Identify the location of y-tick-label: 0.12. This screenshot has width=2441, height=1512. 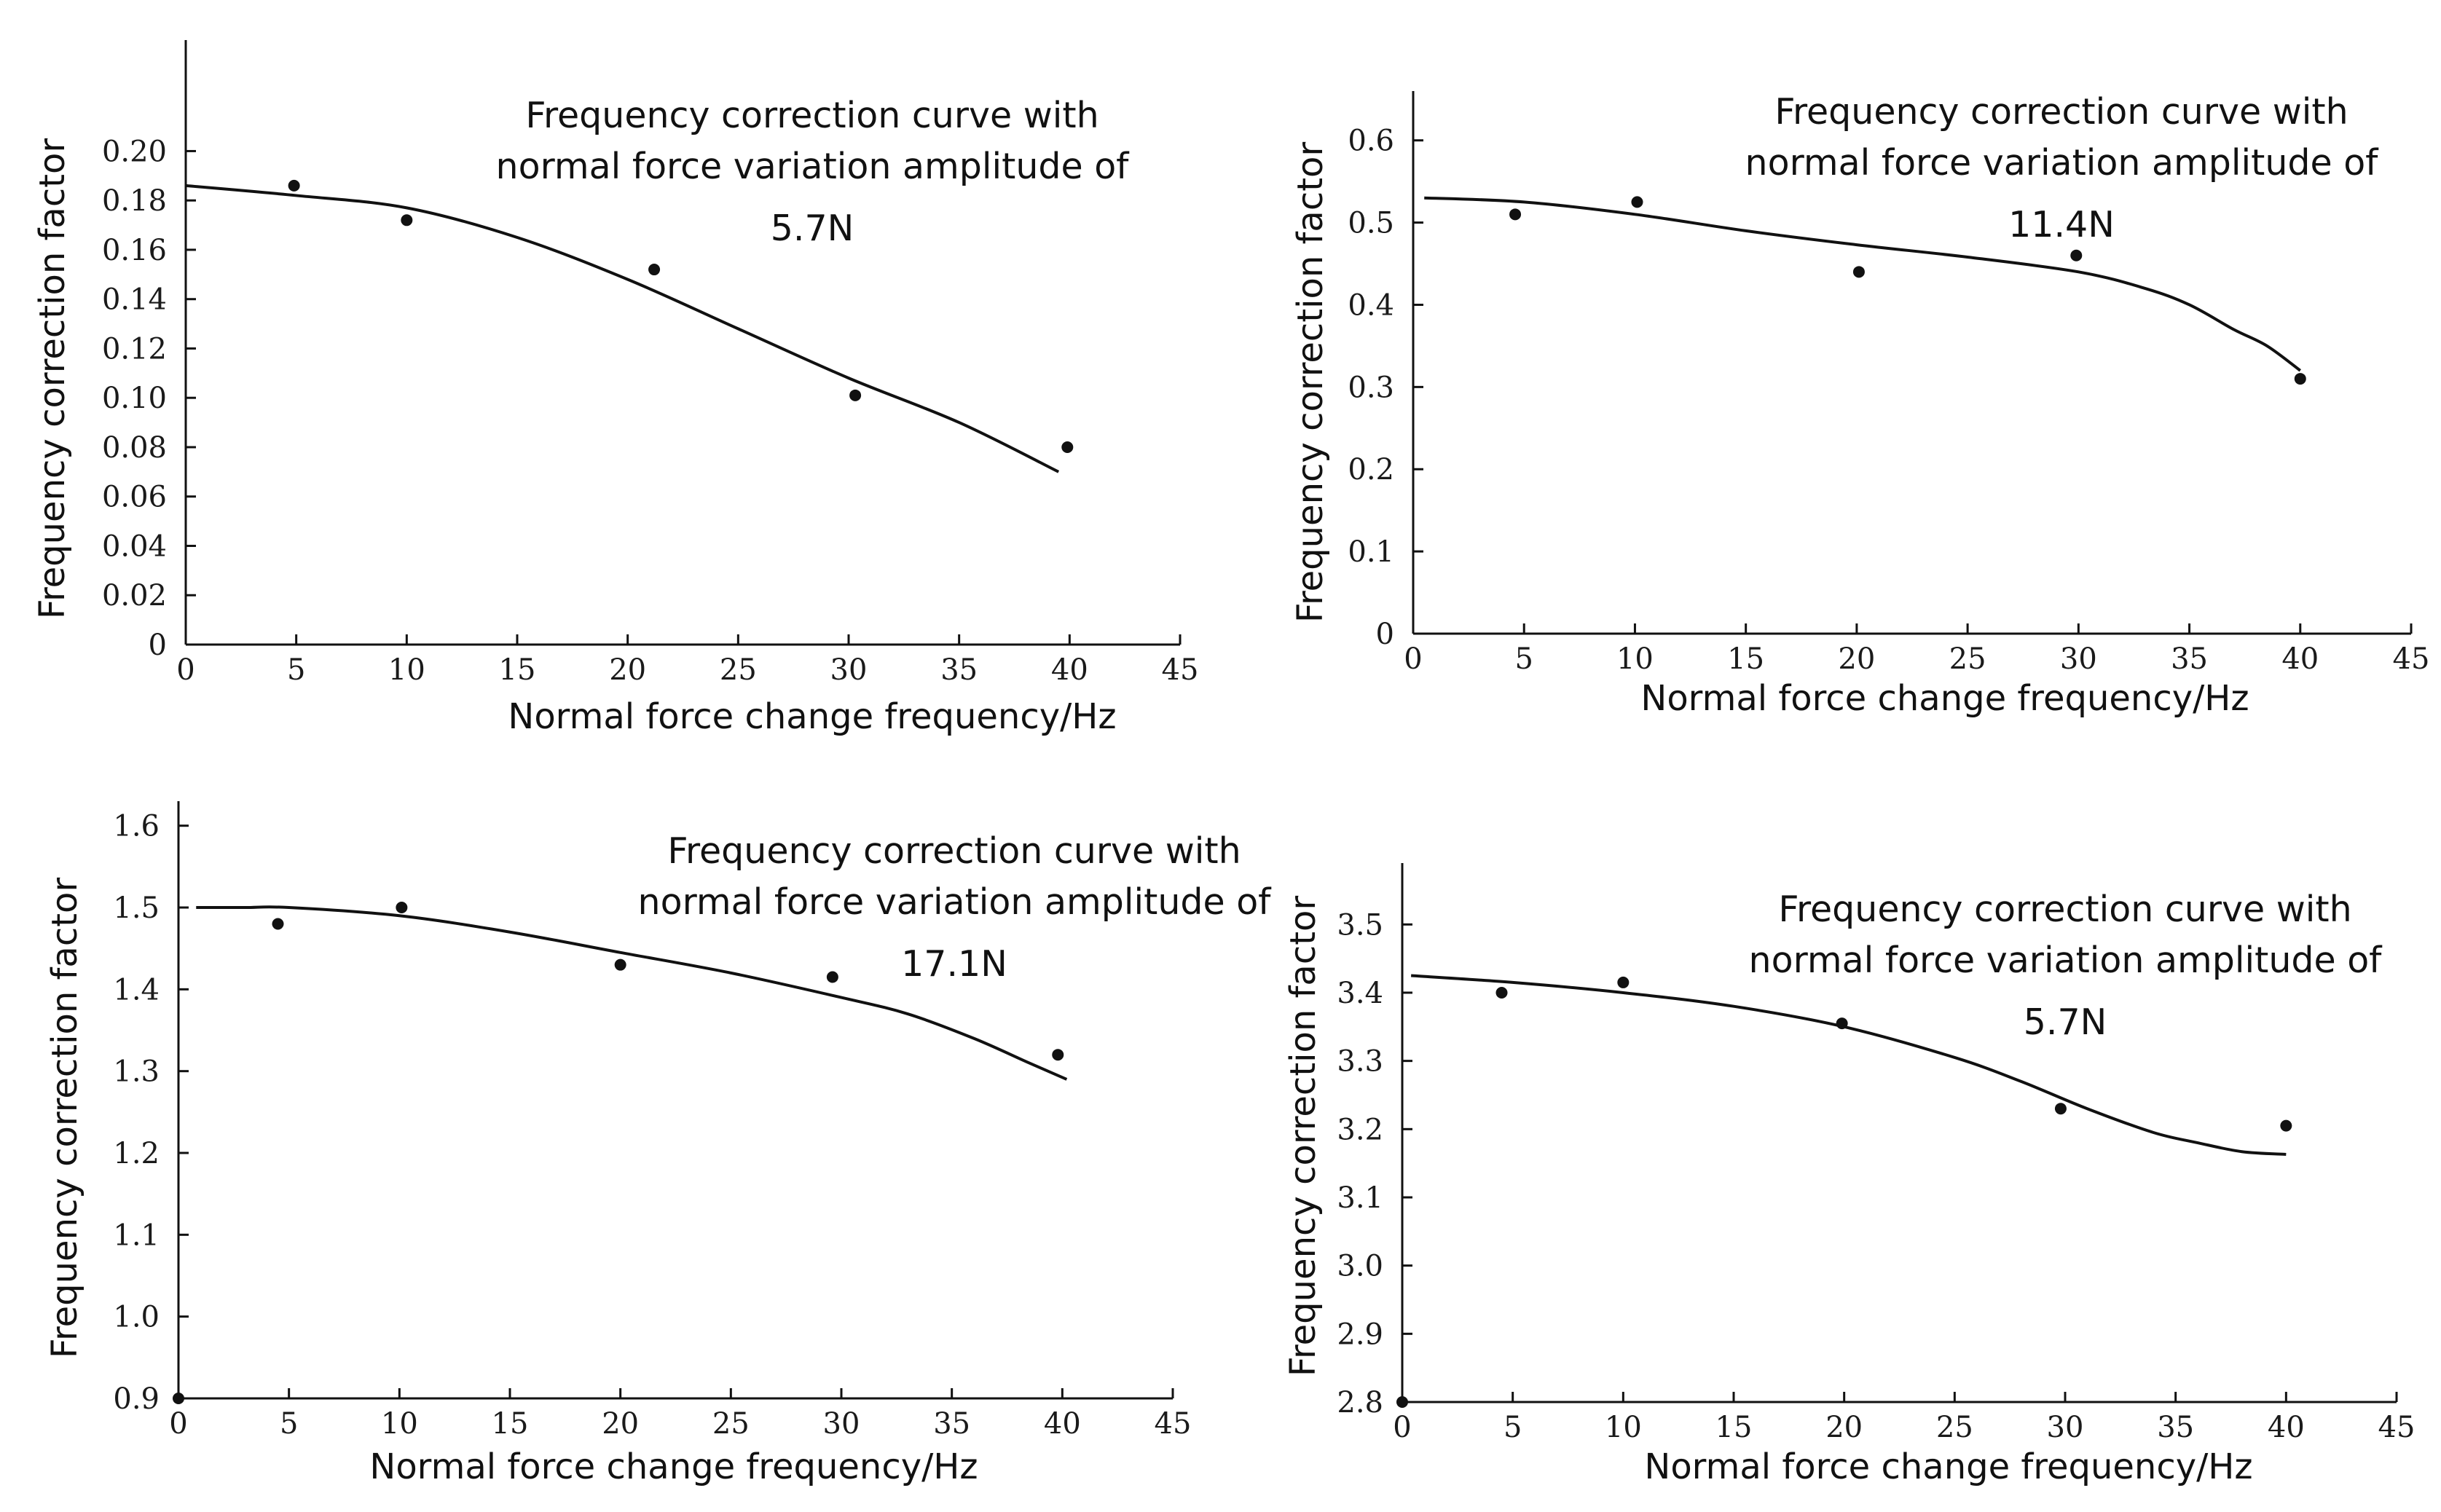
(134, 349).